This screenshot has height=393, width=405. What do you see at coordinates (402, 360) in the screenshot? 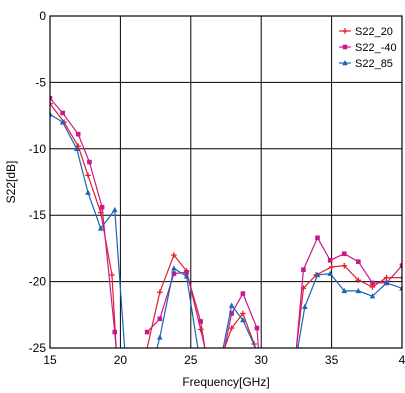
I see `x-tick-label: 4` at bounding box center [402, 360].